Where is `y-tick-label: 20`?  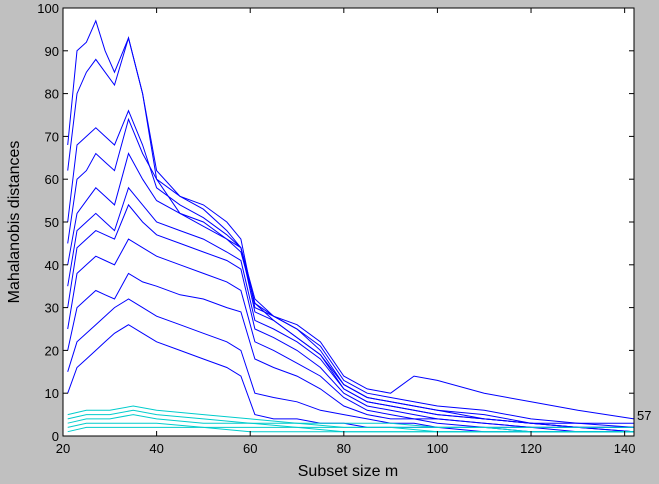 y-tick-label: 20 is located at coordinates (52, 350).